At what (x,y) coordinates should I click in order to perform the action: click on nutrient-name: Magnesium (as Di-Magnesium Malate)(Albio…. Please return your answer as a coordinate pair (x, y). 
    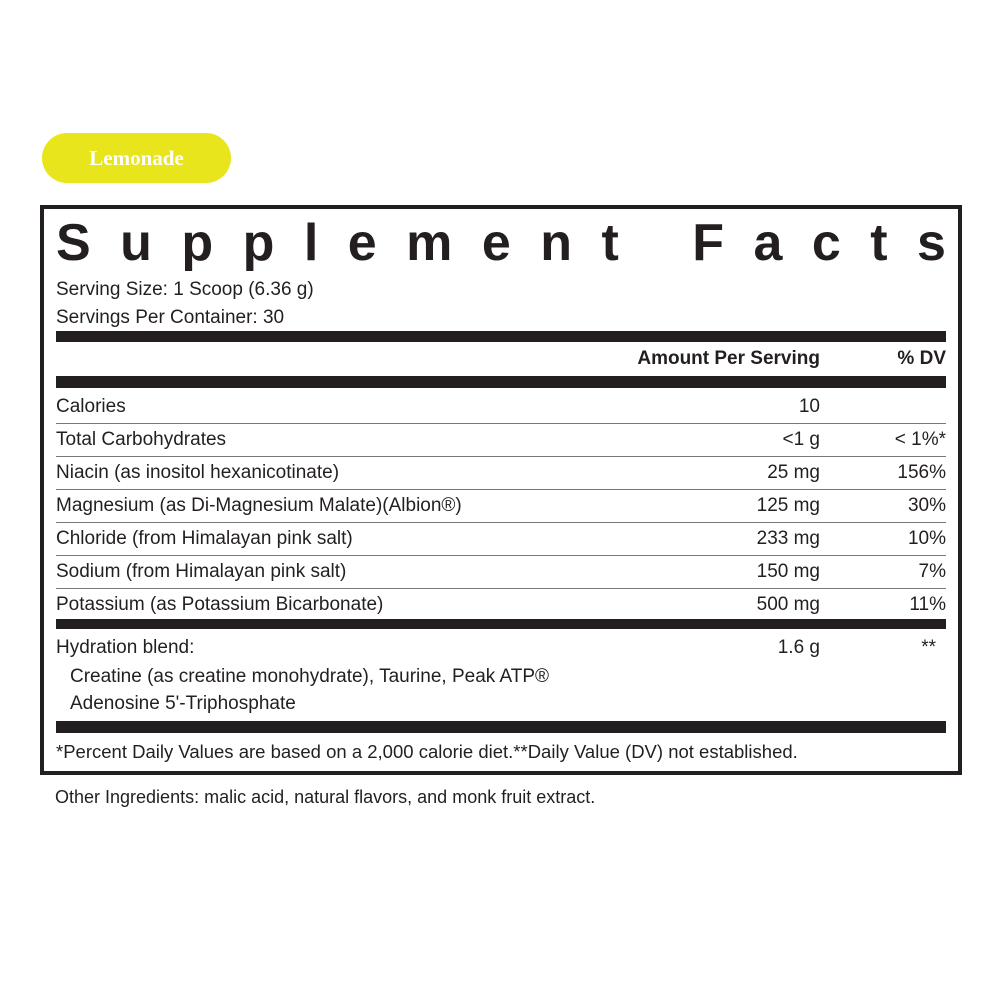
    Looking at the image, I should click on (259, 505).